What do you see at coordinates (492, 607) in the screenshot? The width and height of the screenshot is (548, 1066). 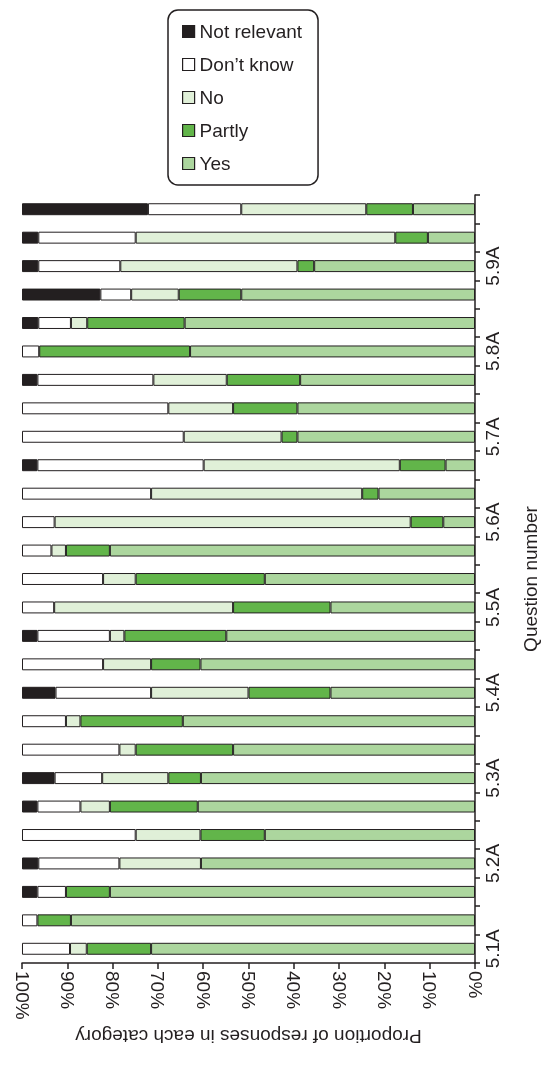 I see `y-tick-label: 5.5A` at bounding box center [492, 607].